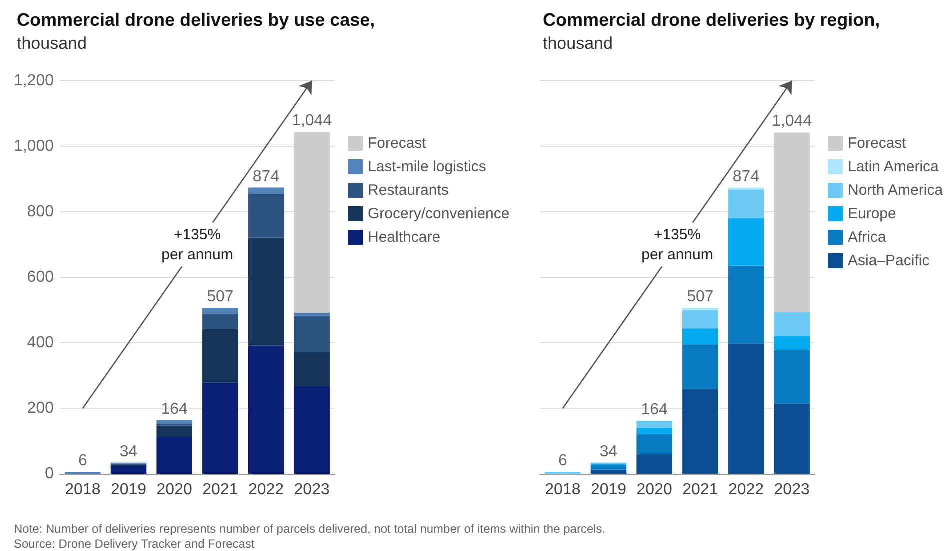  Describe the element at coordinates (872, 214) in the screenshot. I see `legend-label: Europe` at that location.